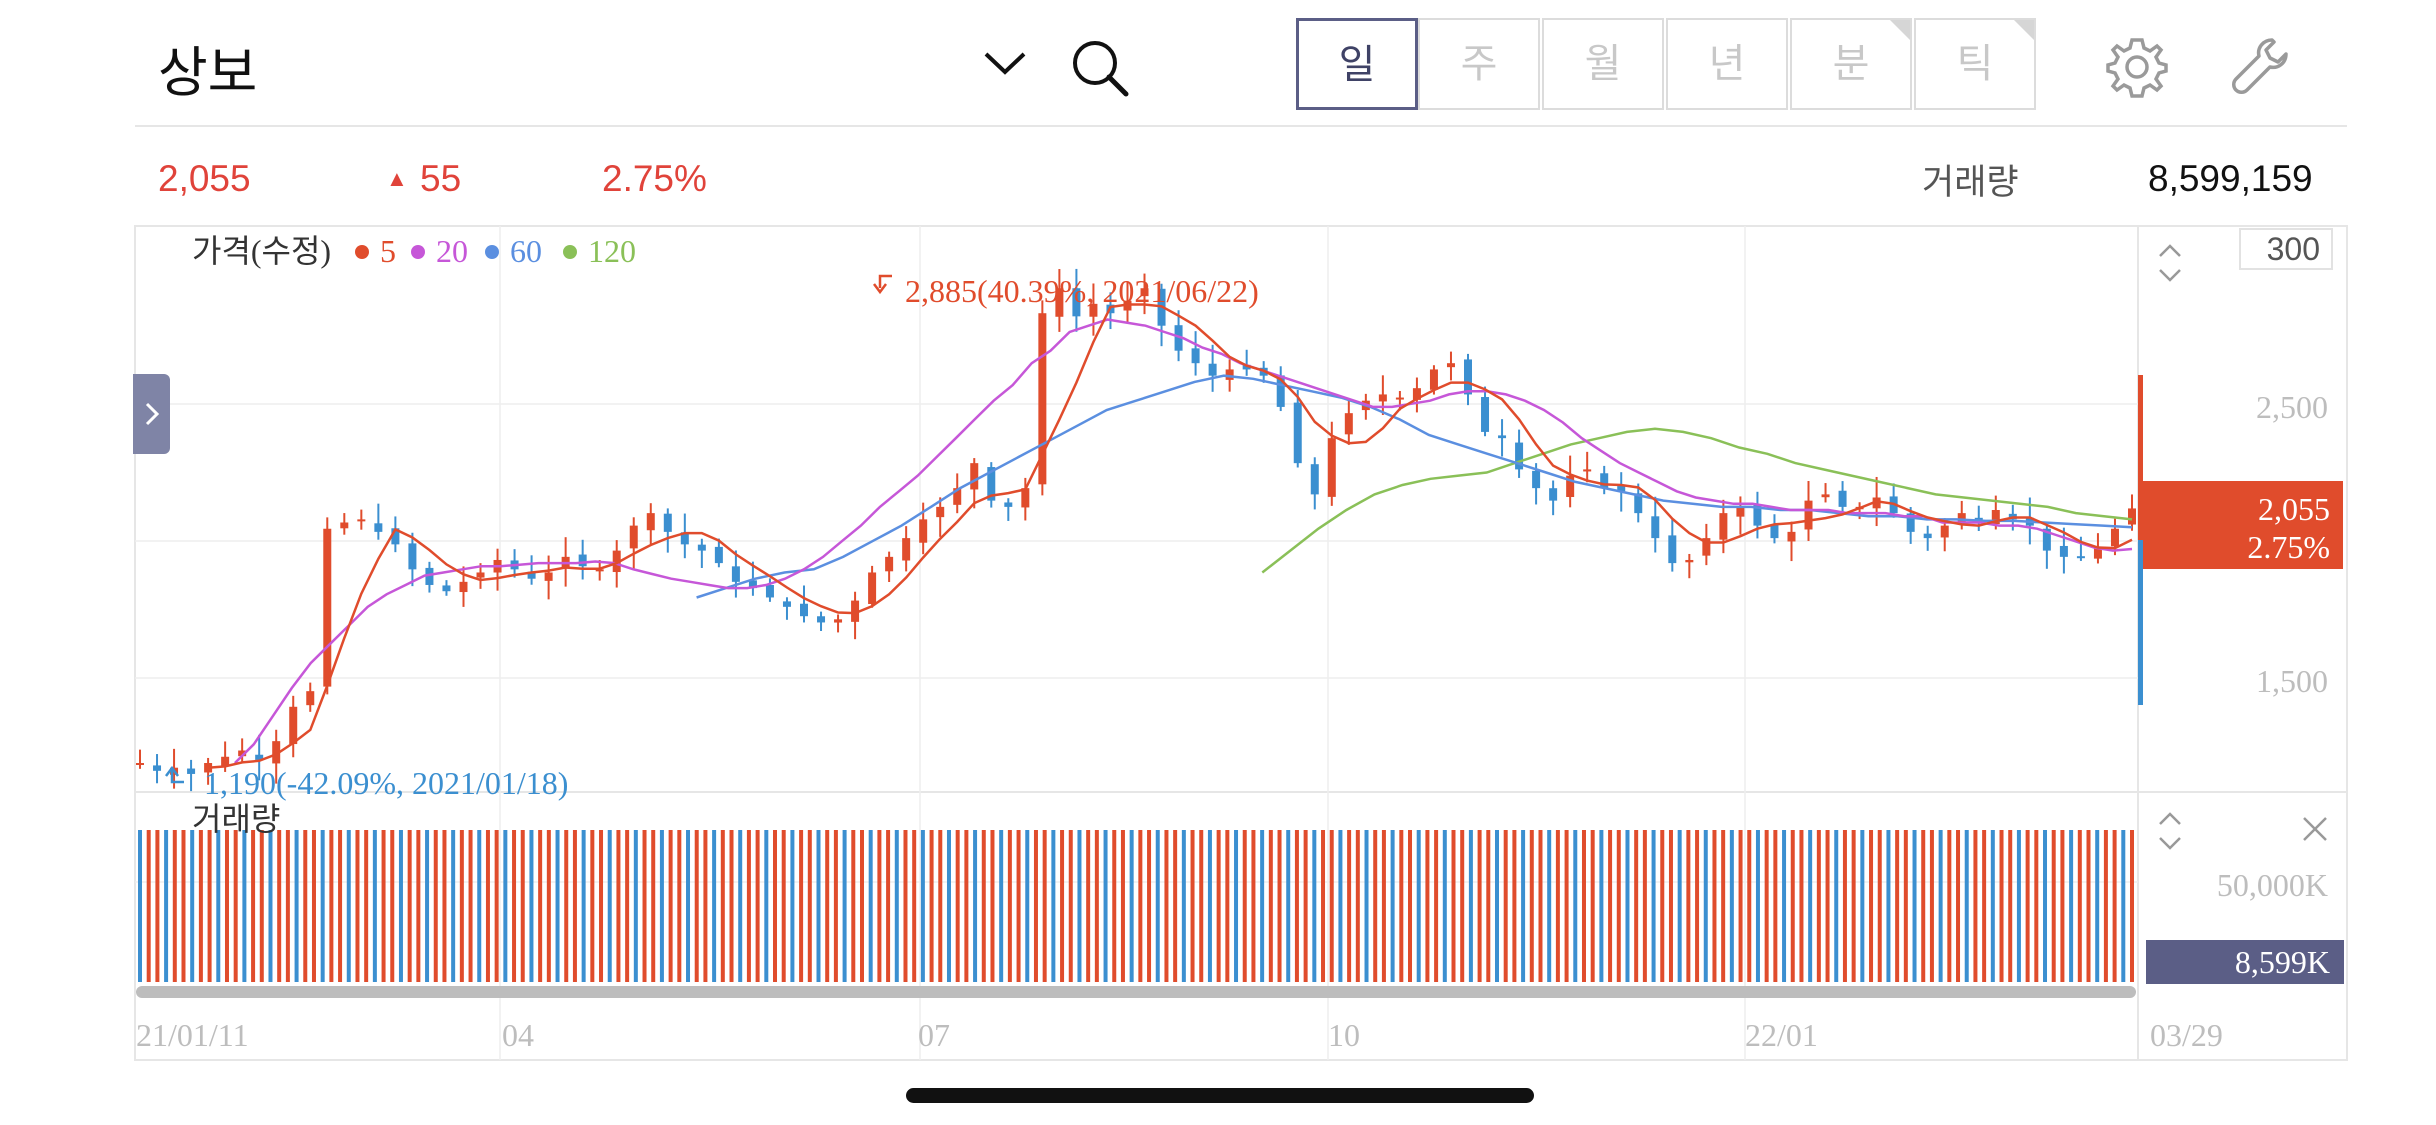  What do you see at coordinates (1727, 64) in the screenshot?
I see `tab-year: 년` at bounding box center [1727, 64].